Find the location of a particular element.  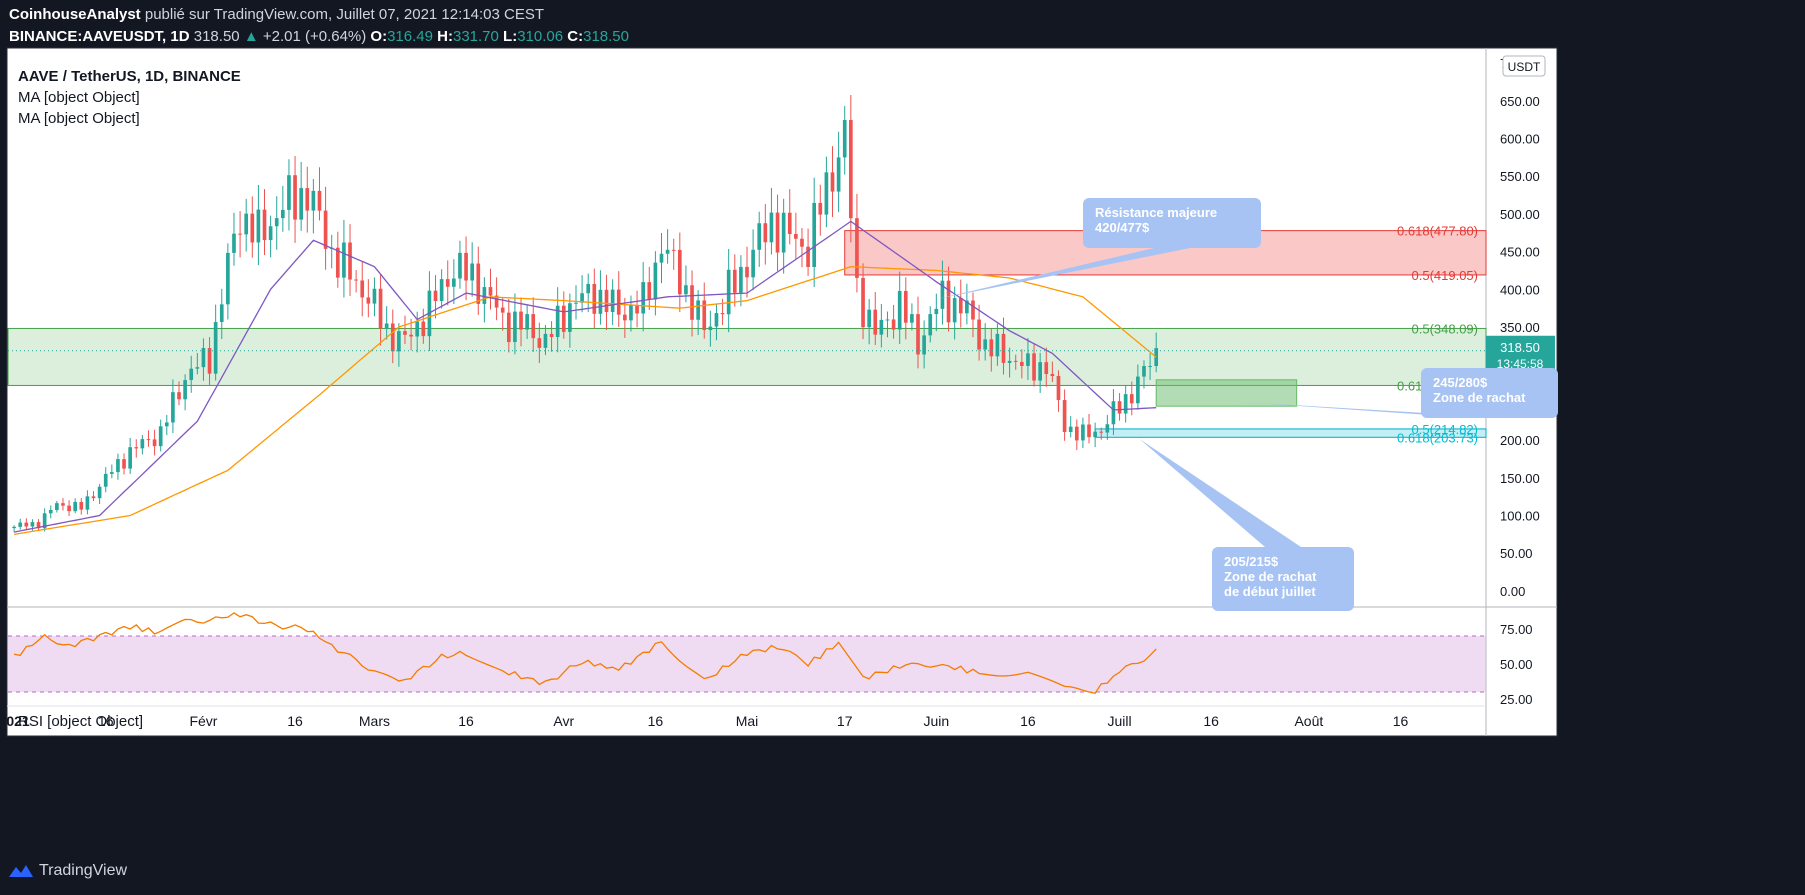

author-name: CoinhouseAnalyst is located at coordinates (75, 14).